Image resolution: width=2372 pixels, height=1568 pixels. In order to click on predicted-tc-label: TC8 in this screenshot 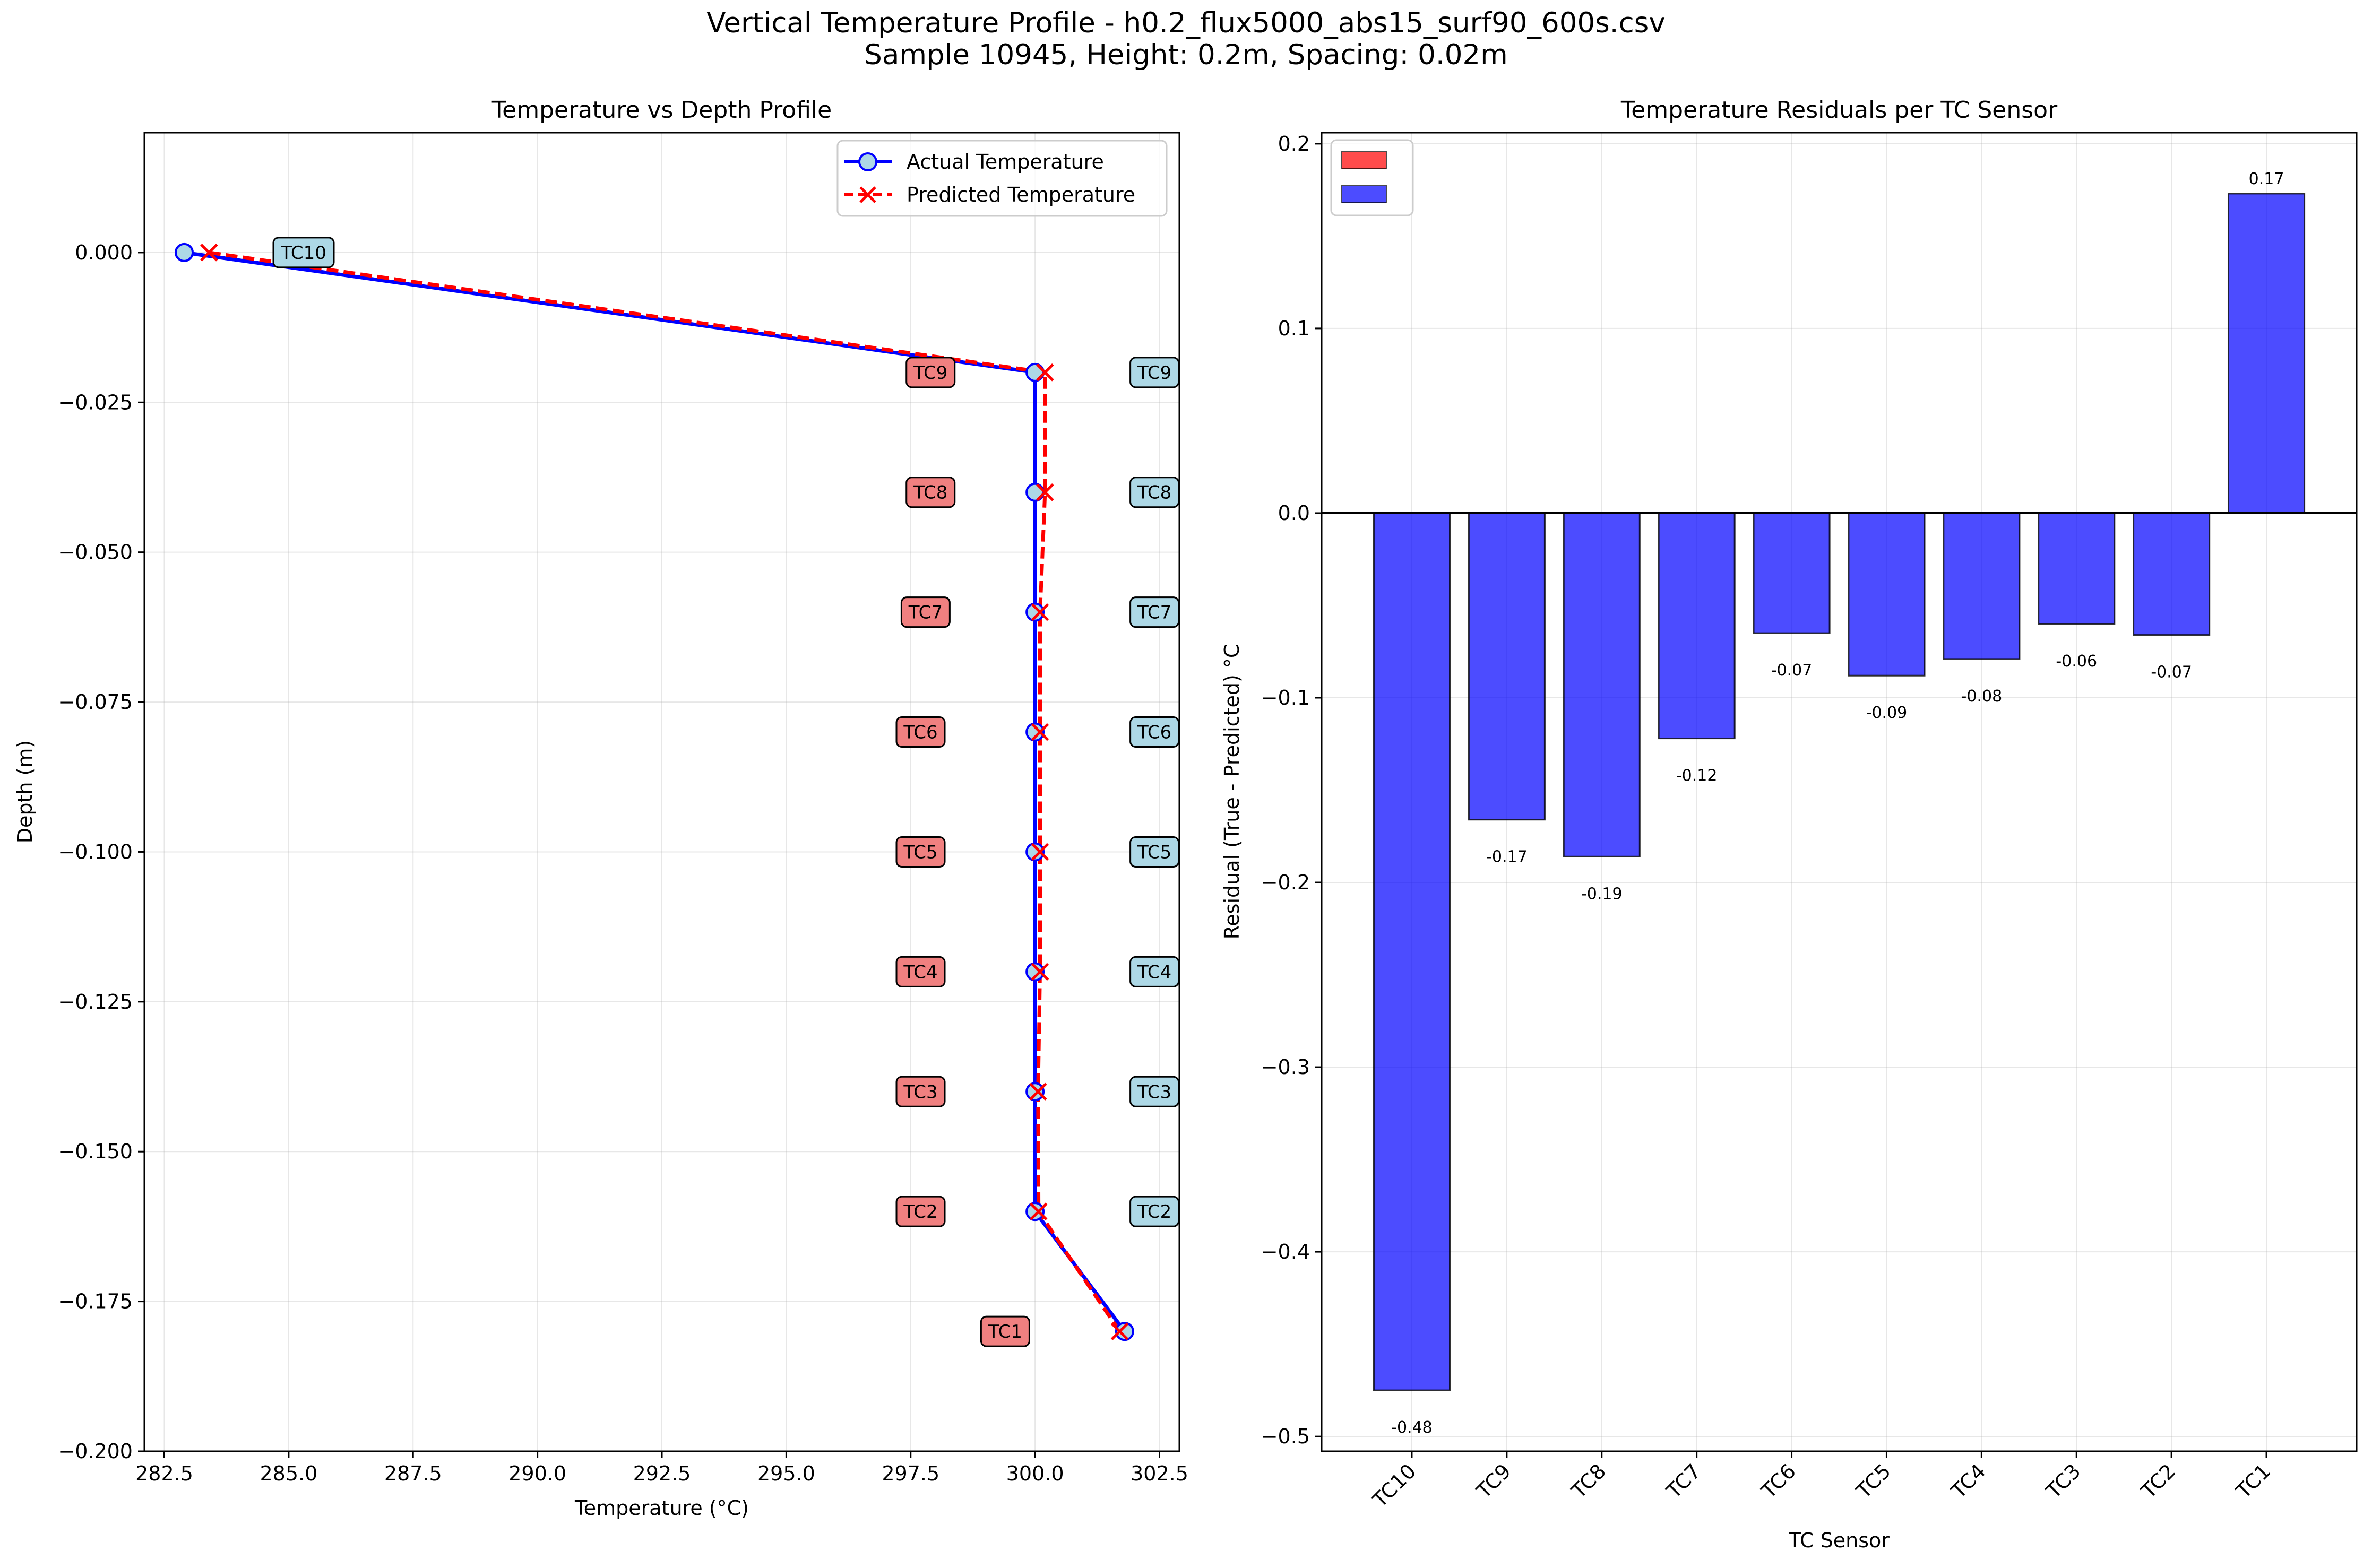, I will do `click(930, 493)`.